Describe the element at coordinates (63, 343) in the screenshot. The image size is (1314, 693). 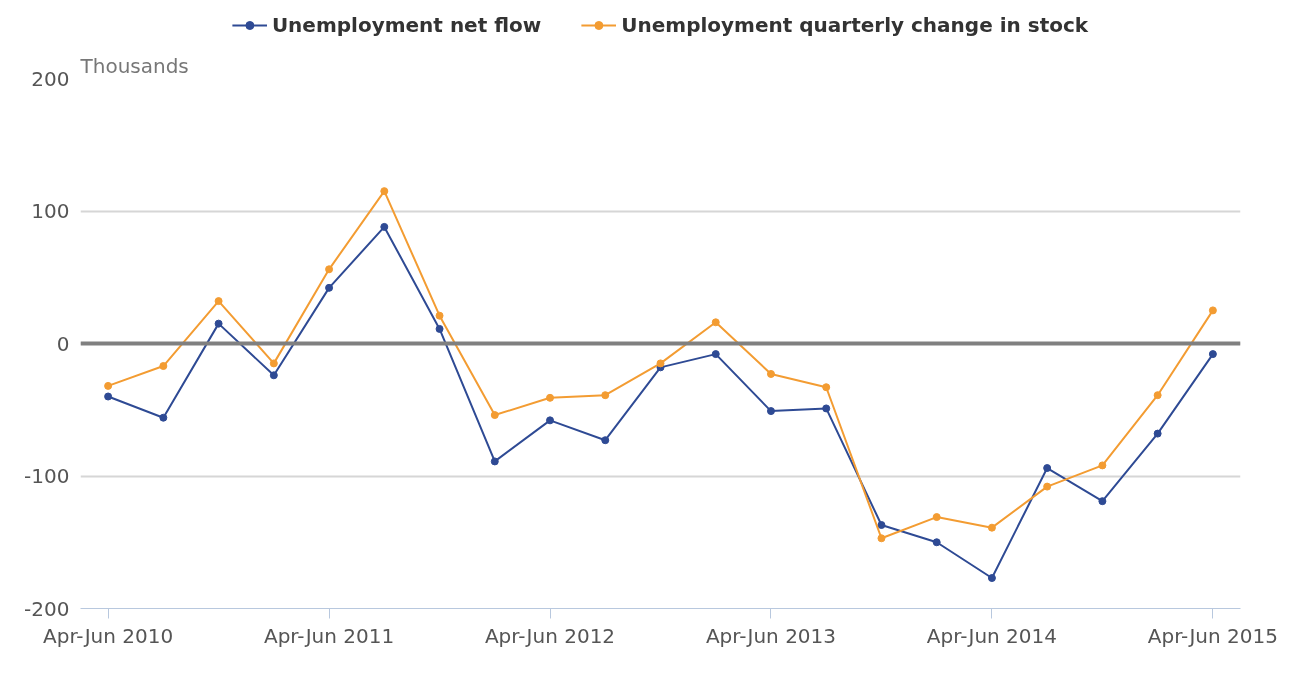
I see `y-tick-label: 0` at that location.